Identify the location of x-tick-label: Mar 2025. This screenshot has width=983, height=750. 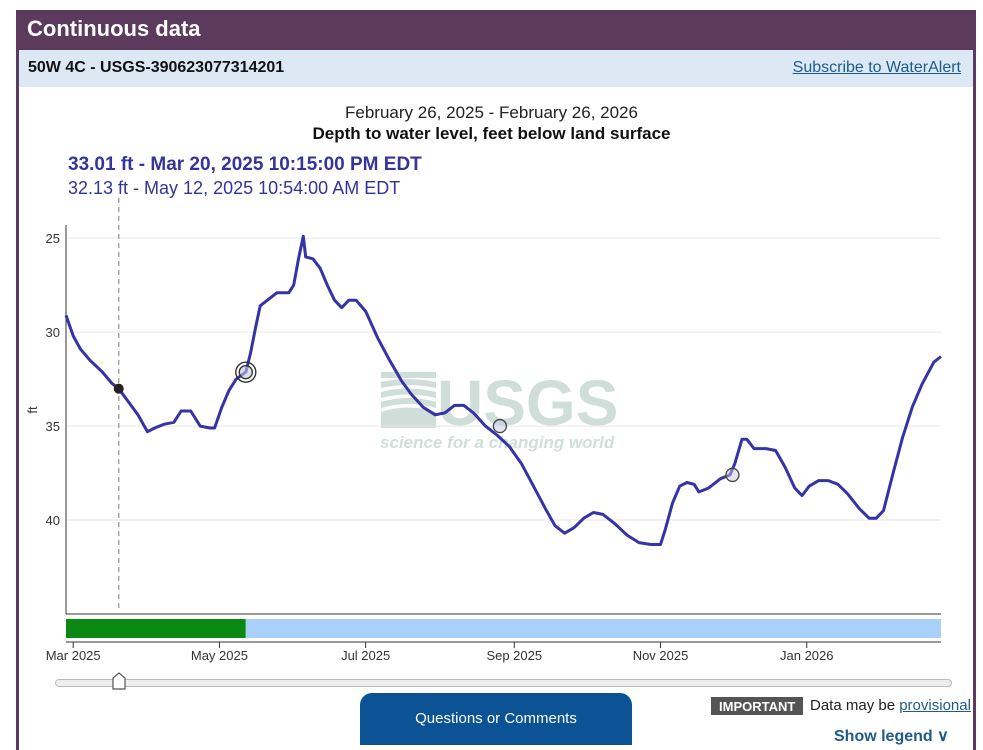
(73, 655).